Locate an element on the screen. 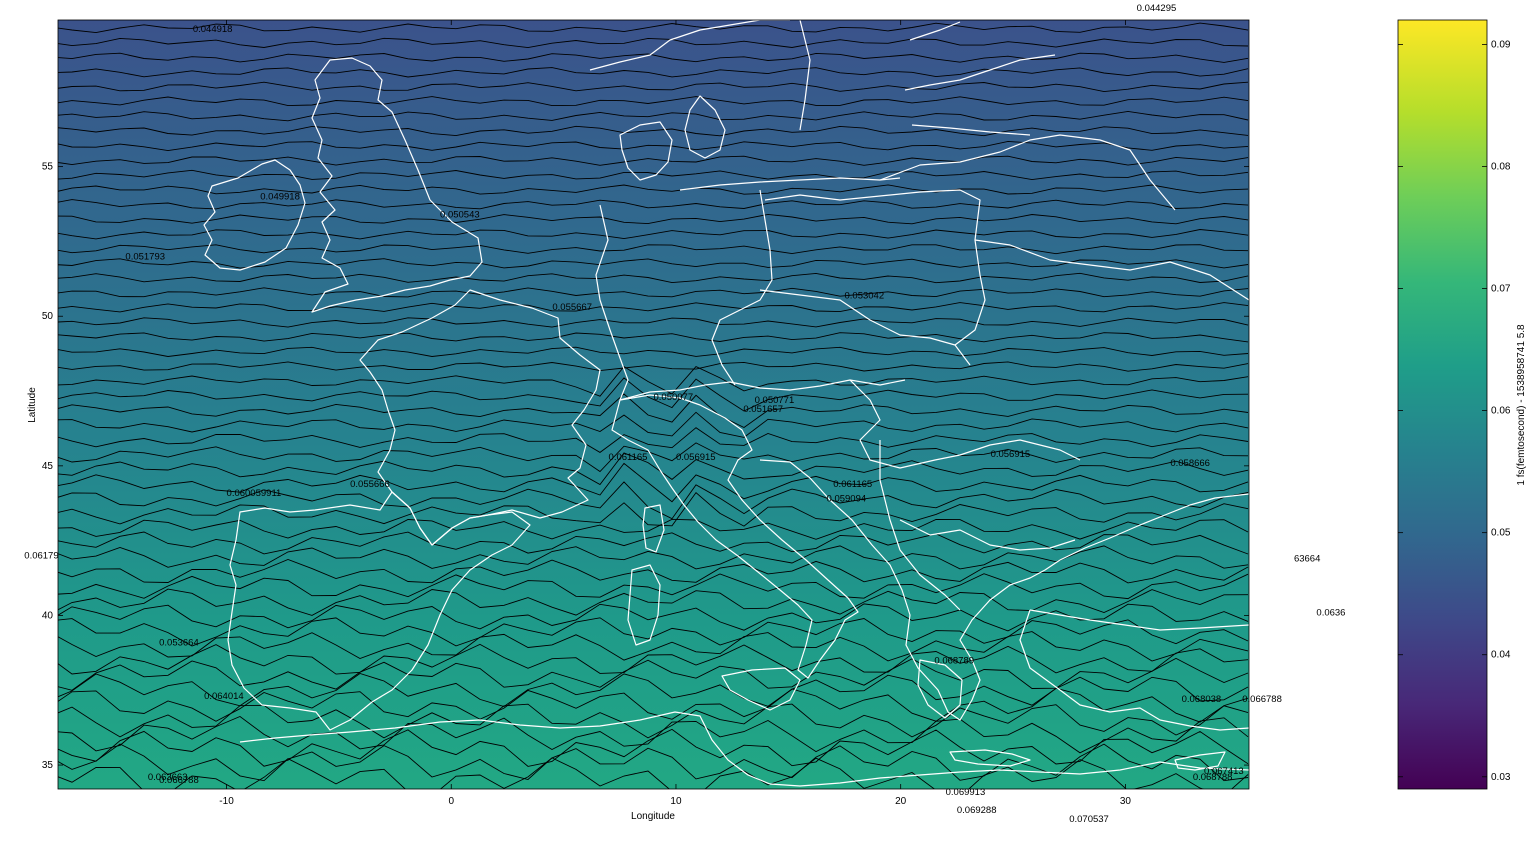 Image resolution: width=1539 pixels, height=847 pixels. colorbar-label: 1 fs(femtosecond) - 1538958741 5.8 is located at coordinates (1521, 405).